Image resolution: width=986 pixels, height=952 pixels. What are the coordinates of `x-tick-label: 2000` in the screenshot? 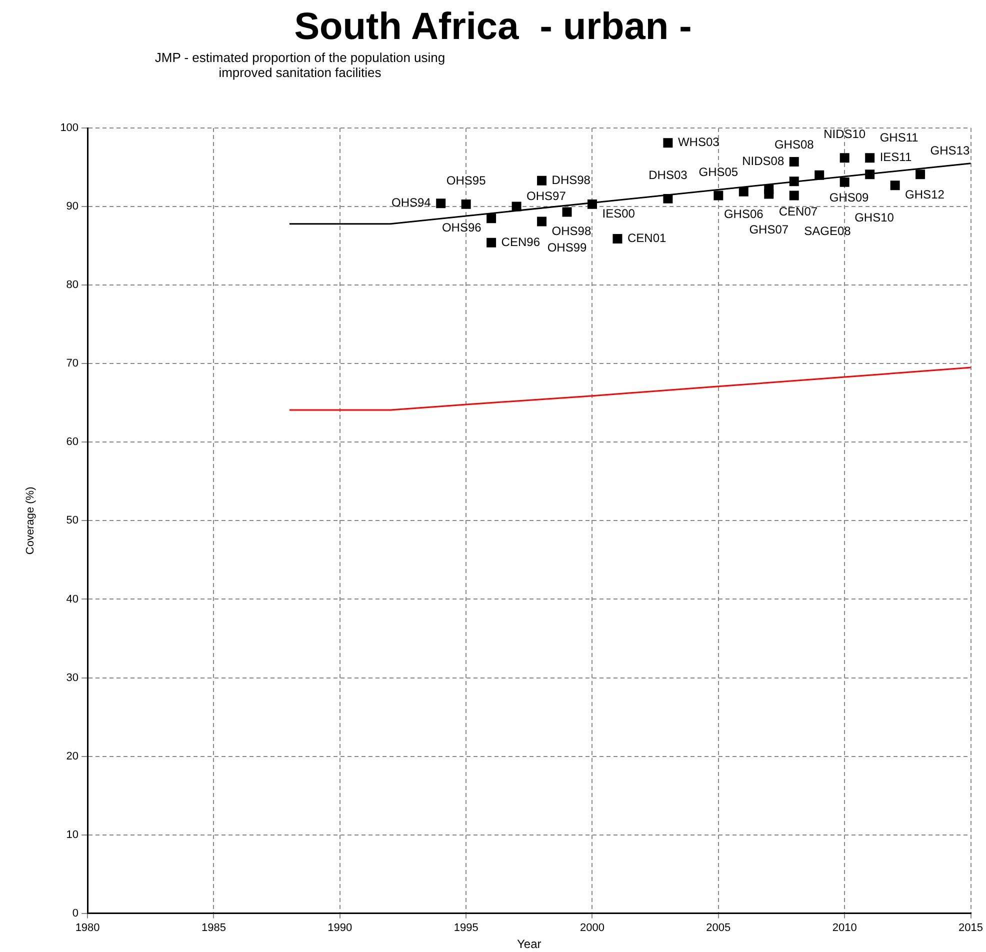 It's located at (592, 928).